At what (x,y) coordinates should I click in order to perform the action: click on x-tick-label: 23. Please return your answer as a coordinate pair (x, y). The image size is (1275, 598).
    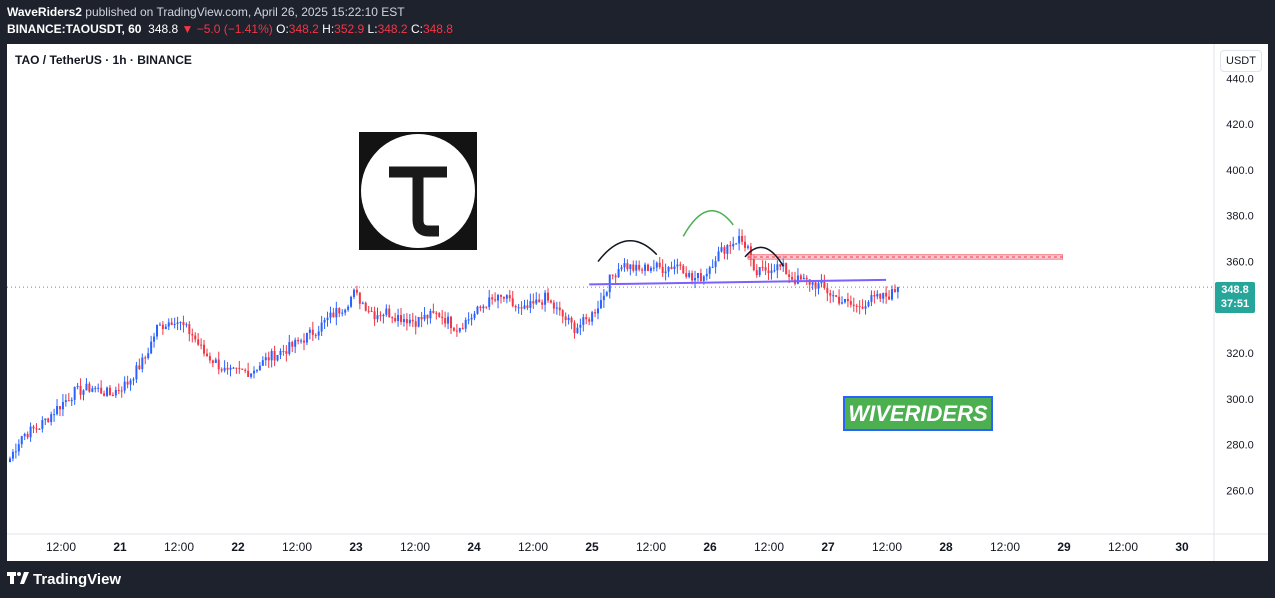
    Looking at the image, I should click on (356, 547).